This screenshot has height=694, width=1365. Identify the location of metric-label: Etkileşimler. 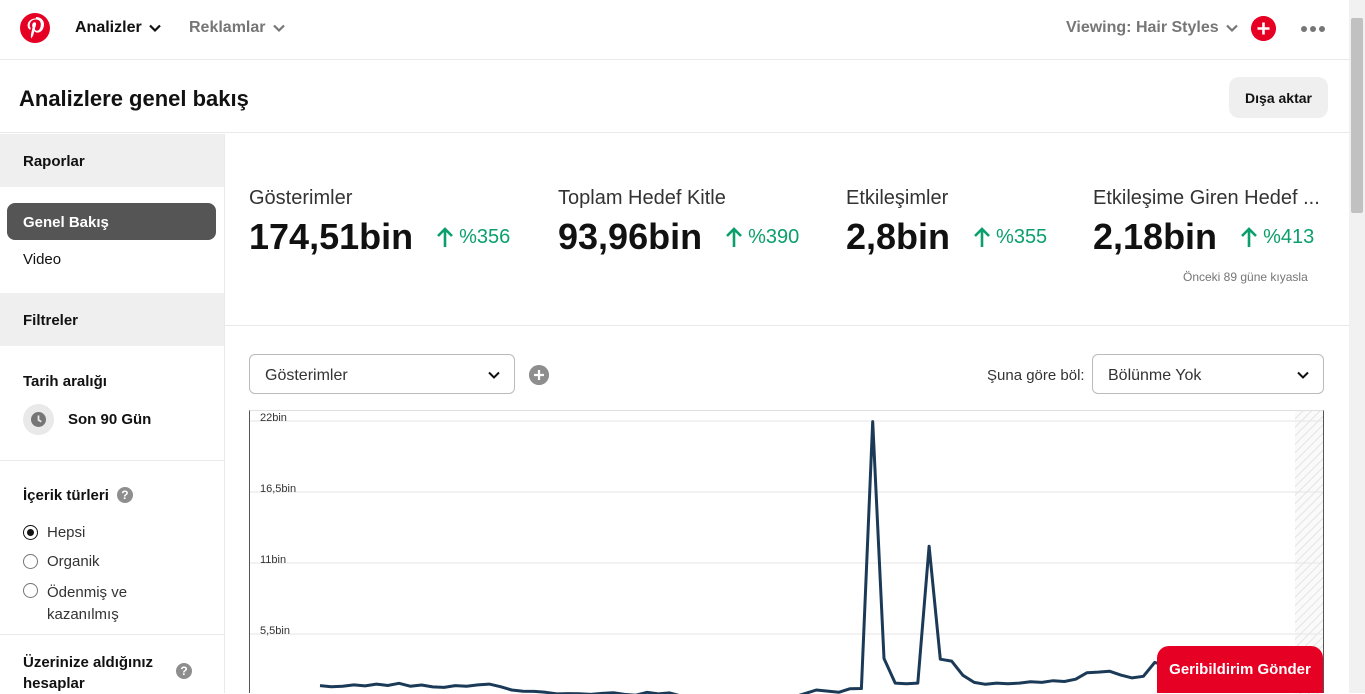
(897, 198).